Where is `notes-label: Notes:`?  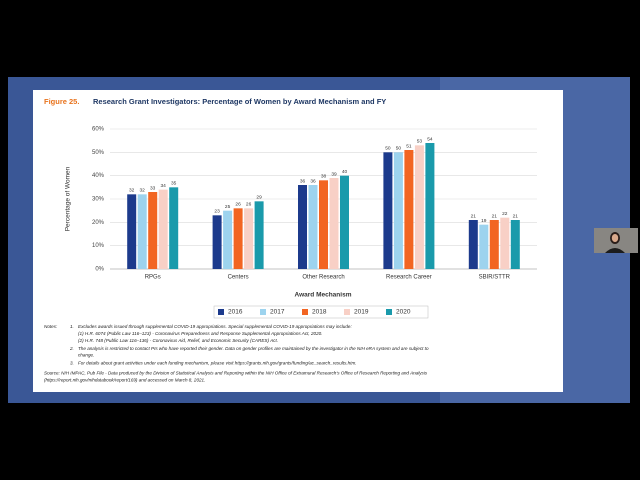
notes-label: Notes: is located at coordinates (51, 326).